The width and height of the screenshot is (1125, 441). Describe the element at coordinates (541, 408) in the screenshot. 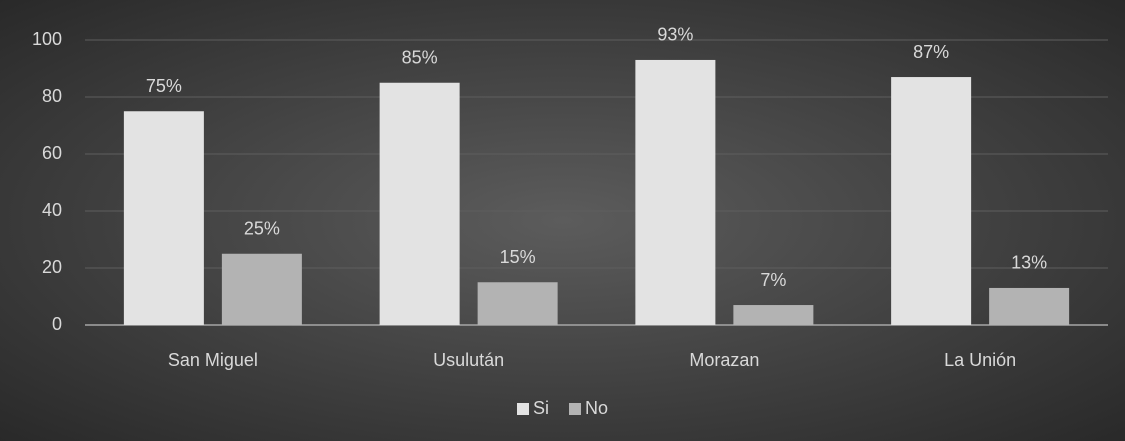

I see `legend-label: Si` at that location.